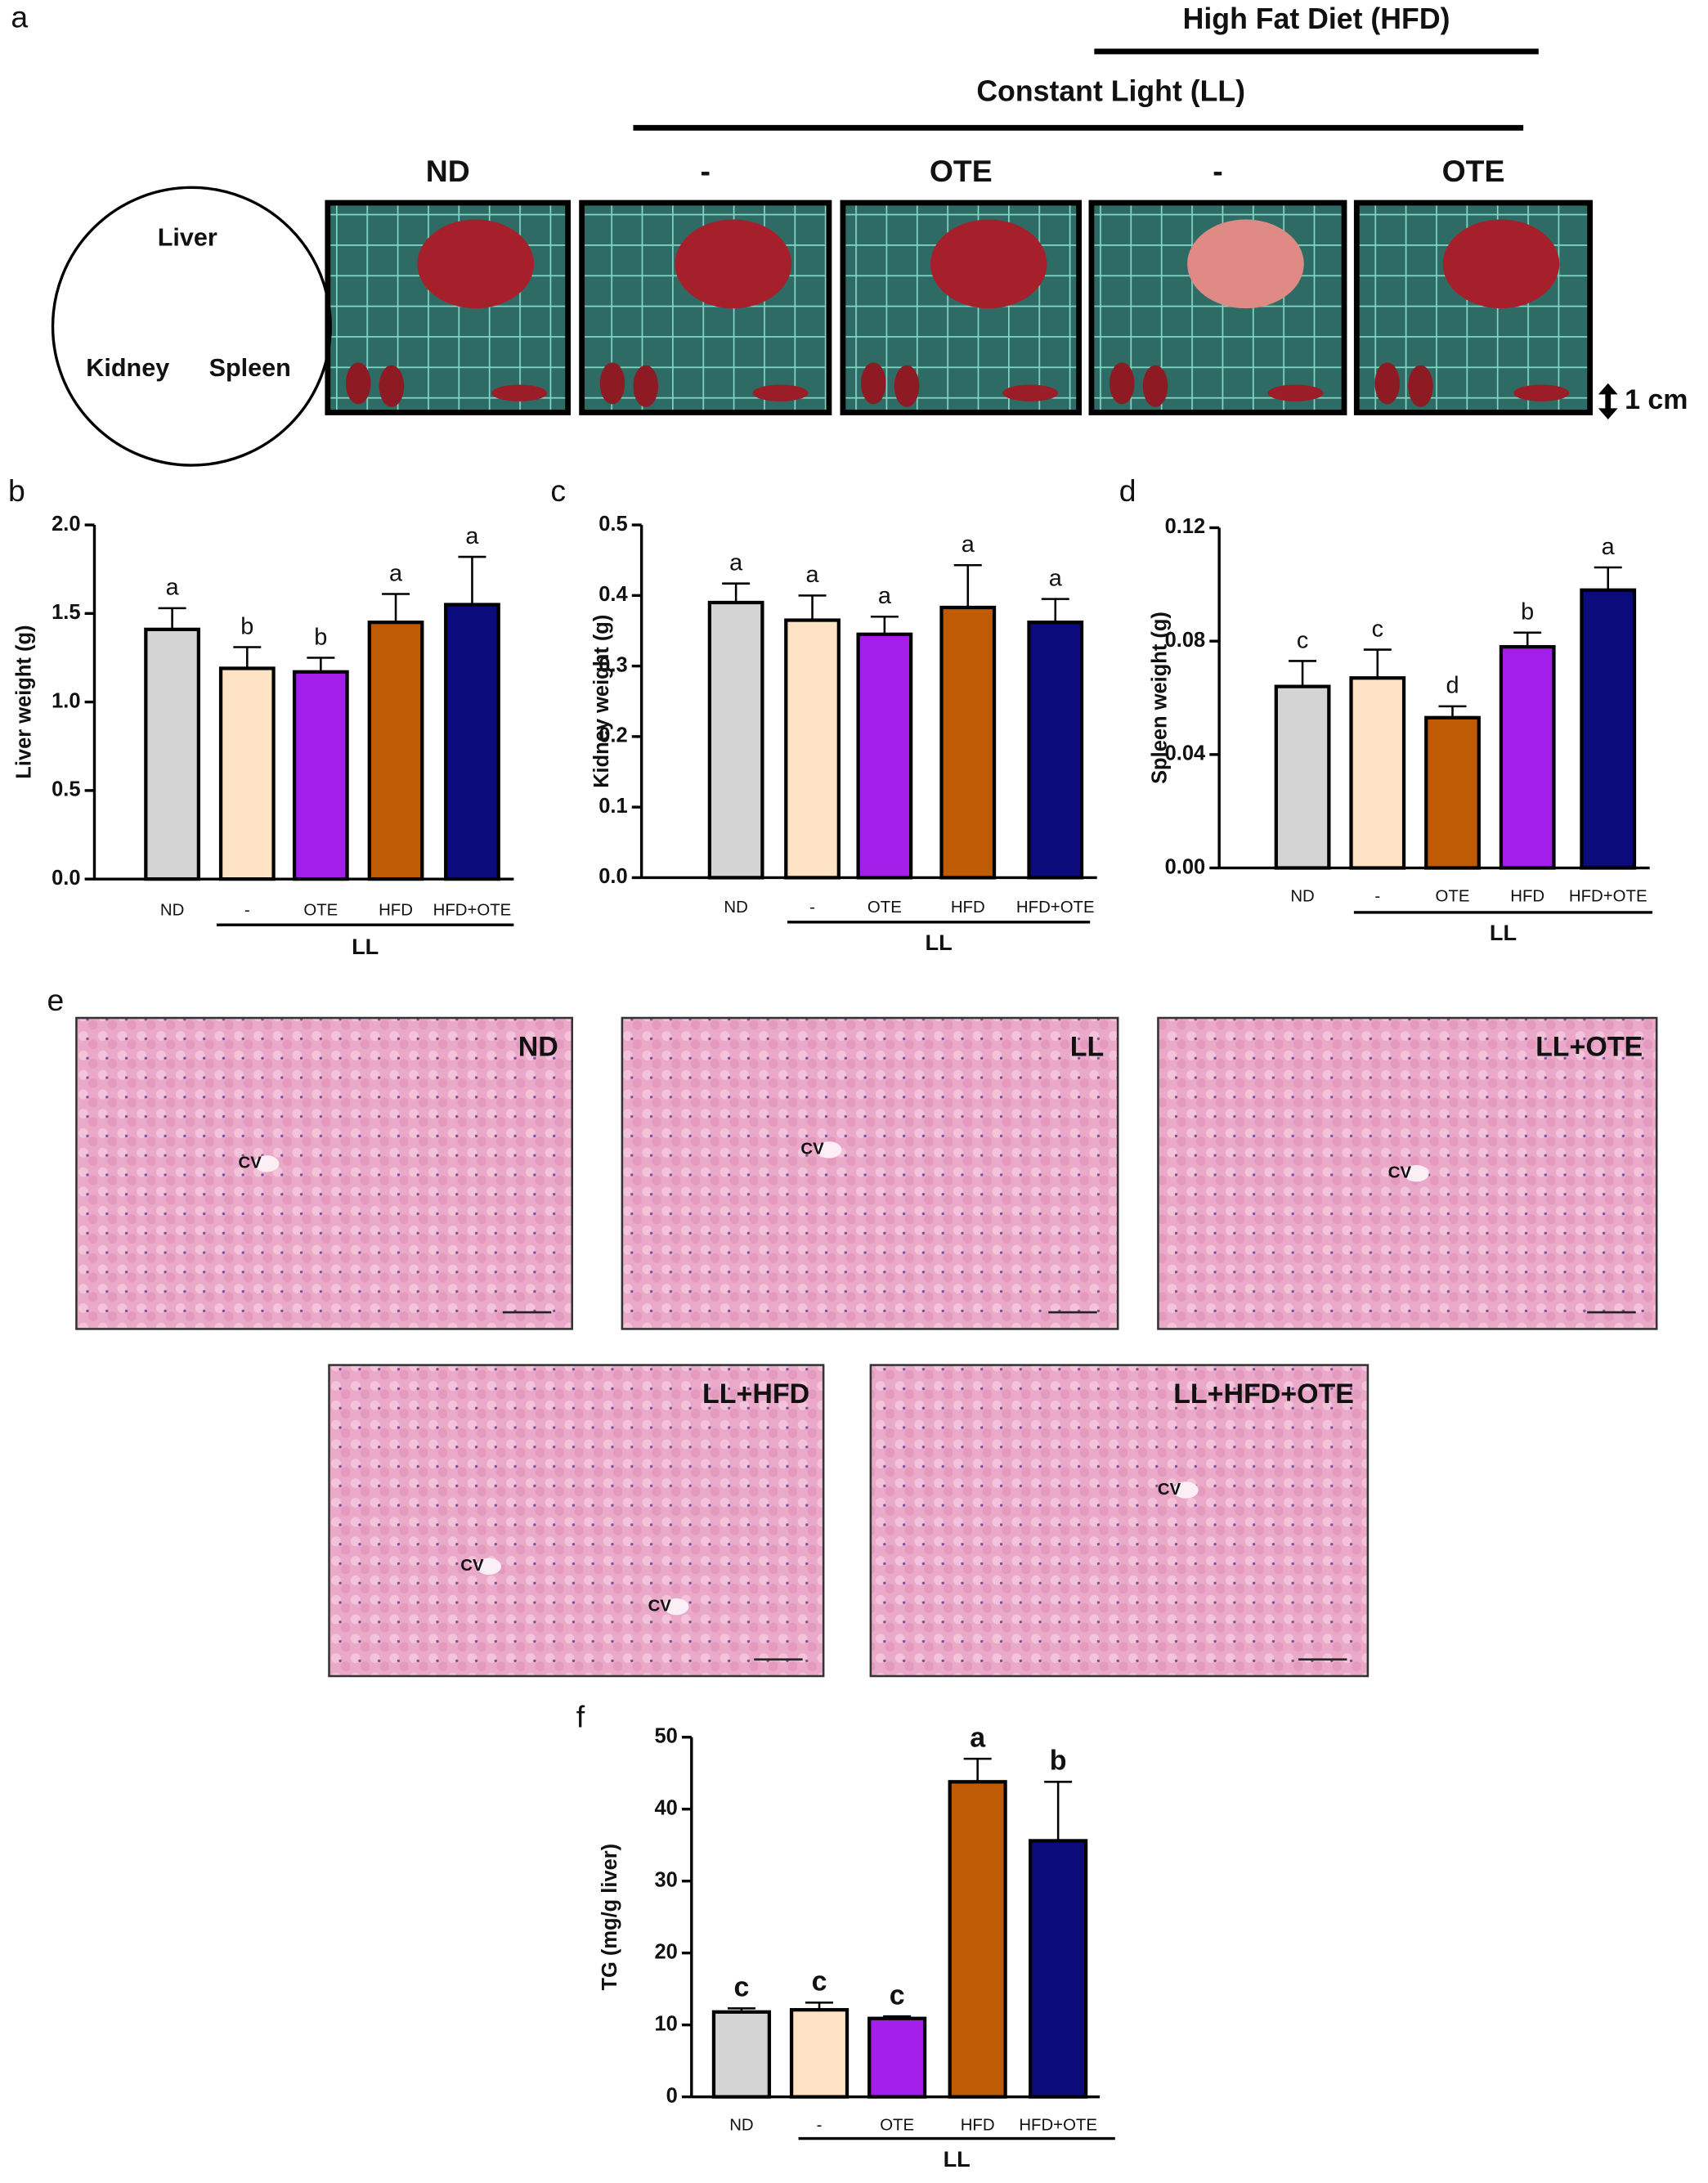  Describe the element at coordinates (665, 1952) in the screenshot. I see `y-tick-label: 20` at that location.